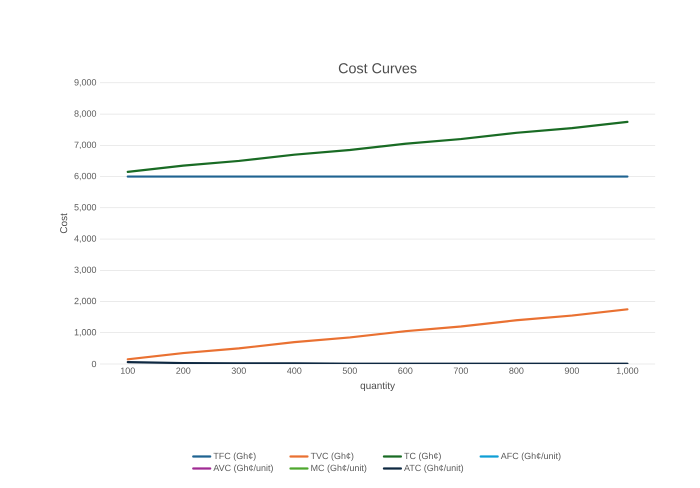  I want to click on x-tick-label: 500, so click(349, 371).